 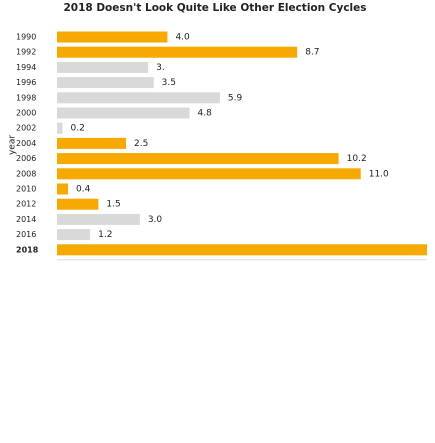 What do you see at coordinates (26, 234) in the screenshot?
I see `y-tick-label: 2016` at bounding box center [26, 234].